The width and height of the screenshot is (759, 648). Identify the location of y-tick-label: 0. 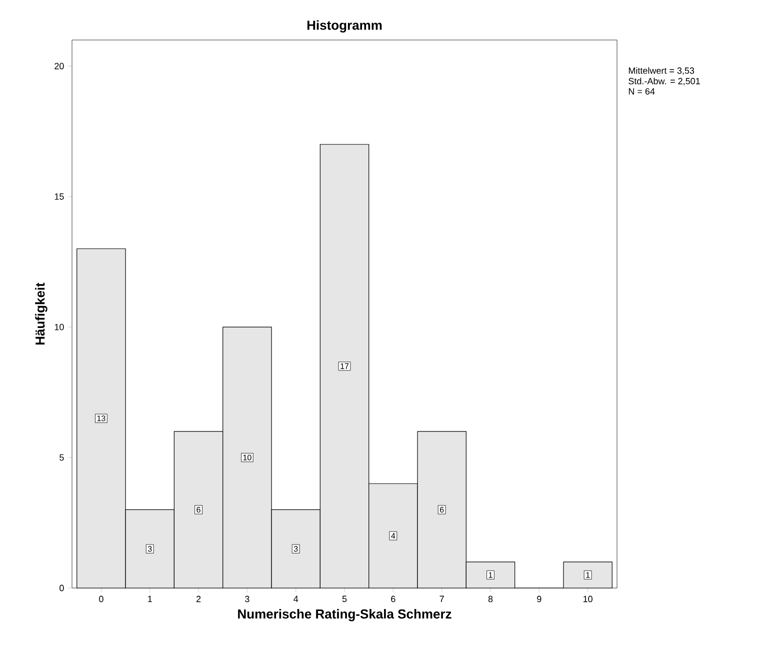
(62, 588).